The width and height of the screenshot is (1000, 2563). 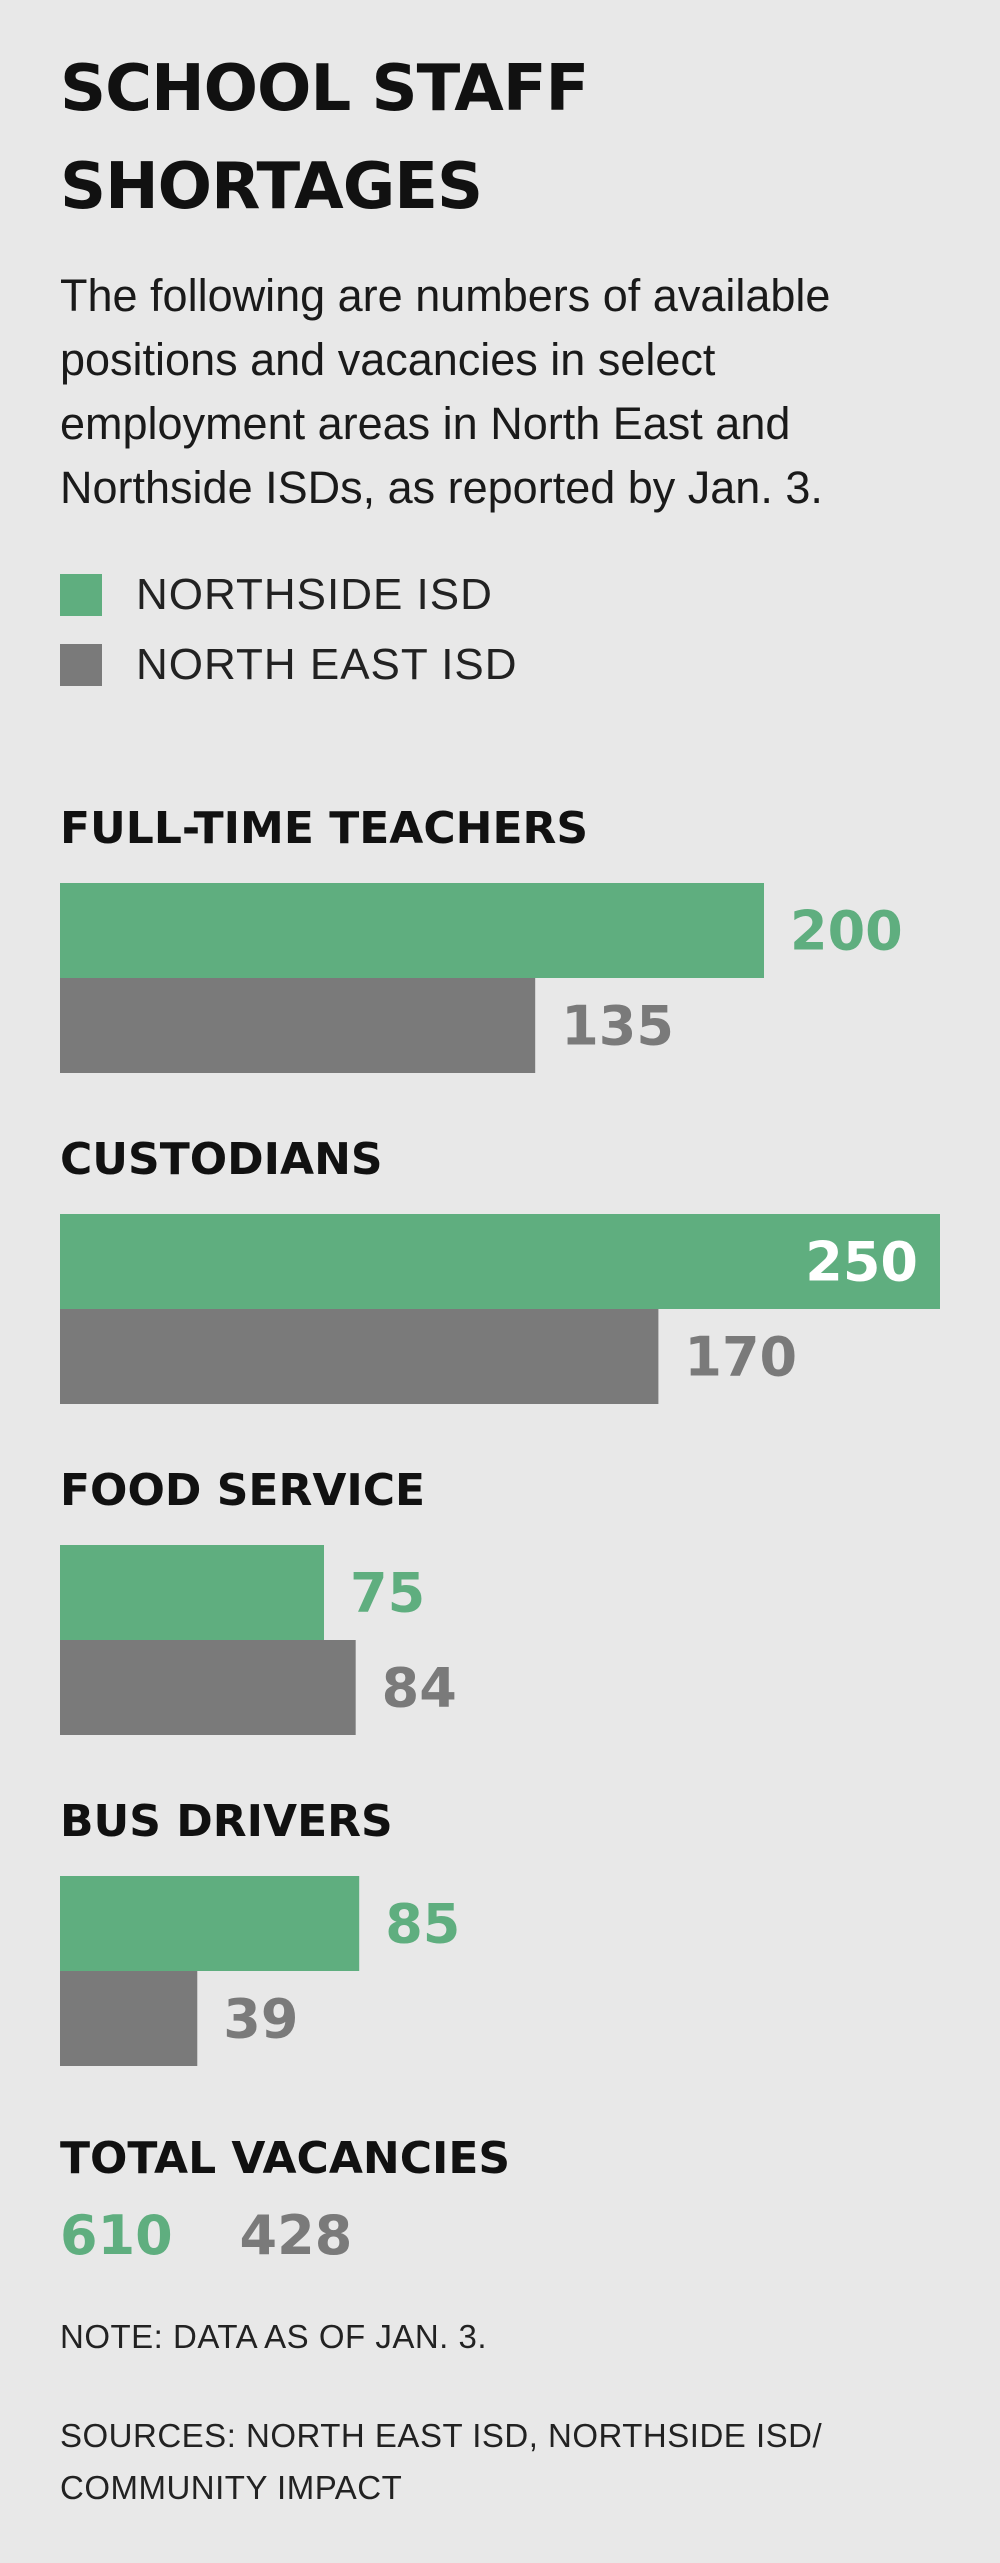 I want to click on bar-food-service-north-east-isd, so click(x=208, y=1687).